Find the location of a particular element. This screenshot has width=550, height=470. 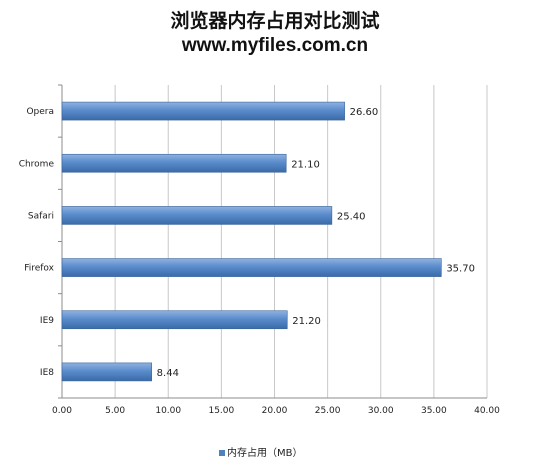

category-label: Opera is located at coordinates (40, 112).